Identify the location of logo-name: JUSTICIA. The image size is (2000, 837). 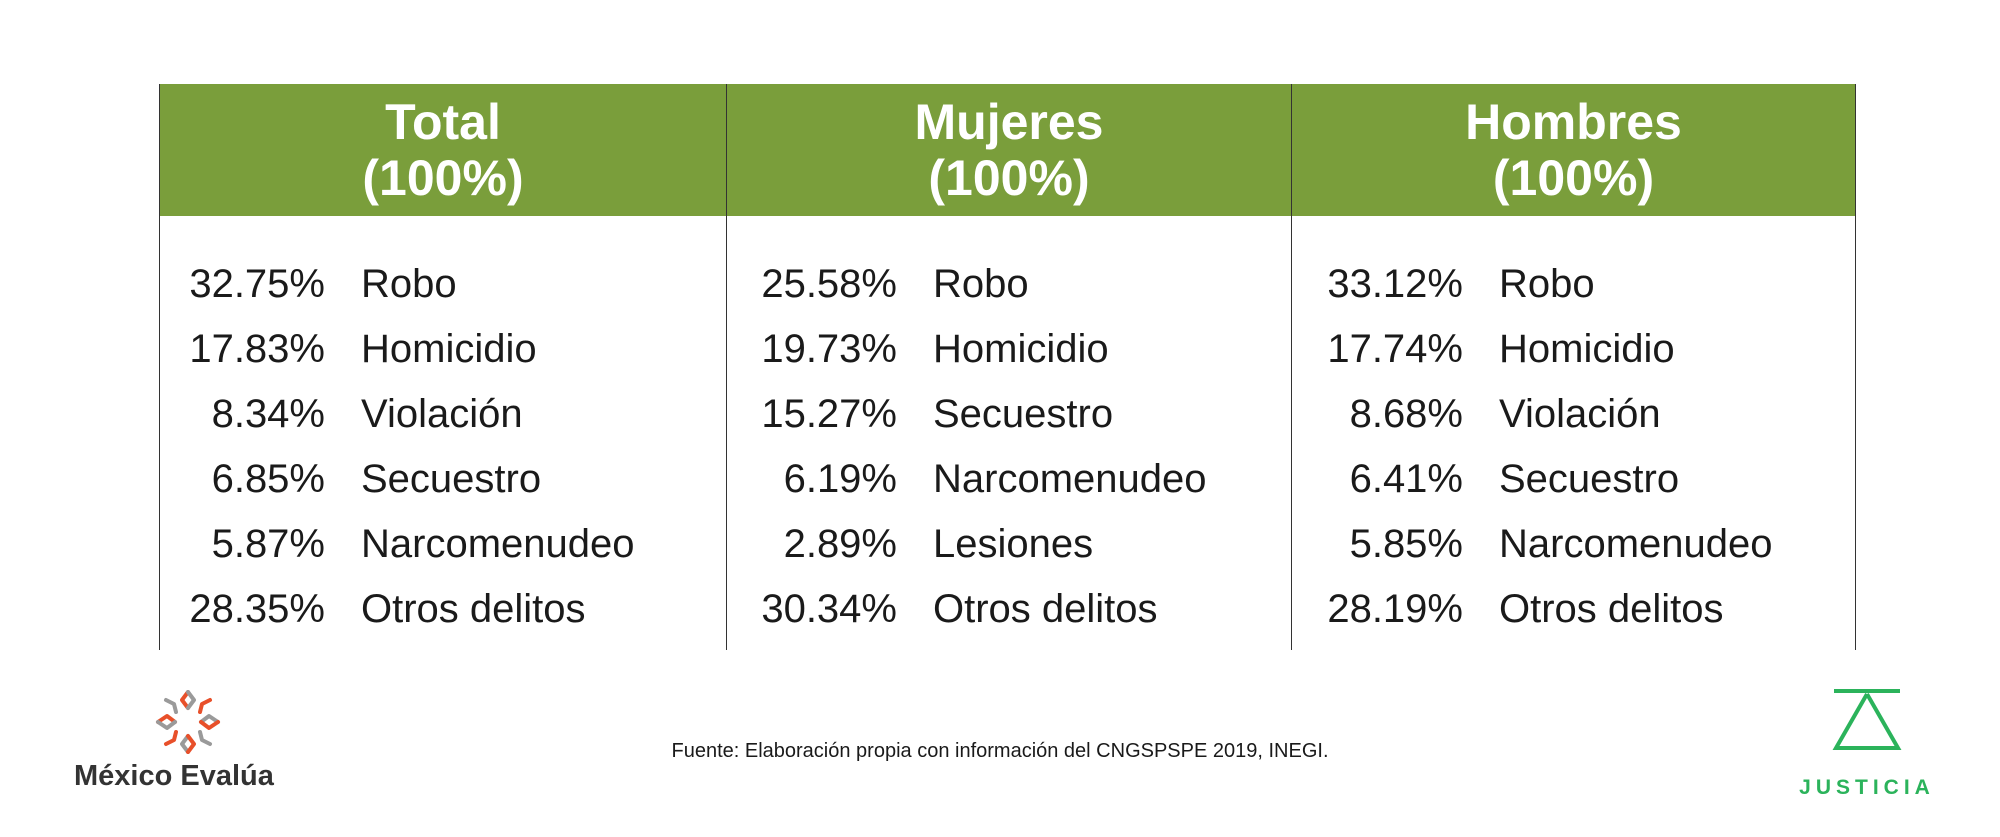
(1867, 787).